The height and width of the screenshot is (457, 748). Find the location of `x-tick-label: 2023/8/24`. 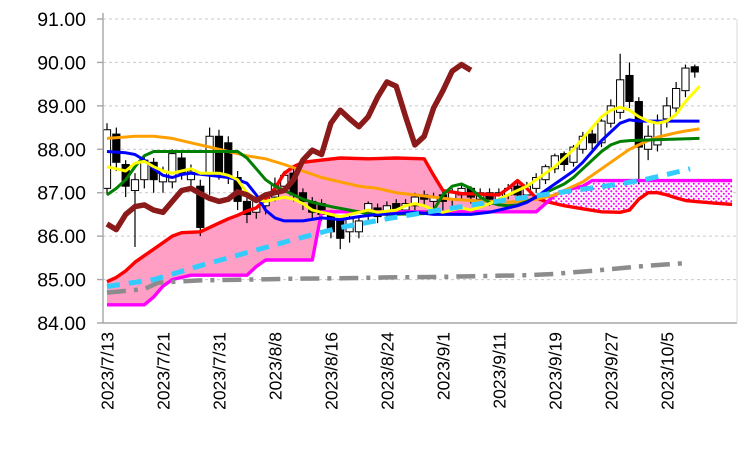

x-tick-label: 2023/8/24 is located at coordinates (387, 371).